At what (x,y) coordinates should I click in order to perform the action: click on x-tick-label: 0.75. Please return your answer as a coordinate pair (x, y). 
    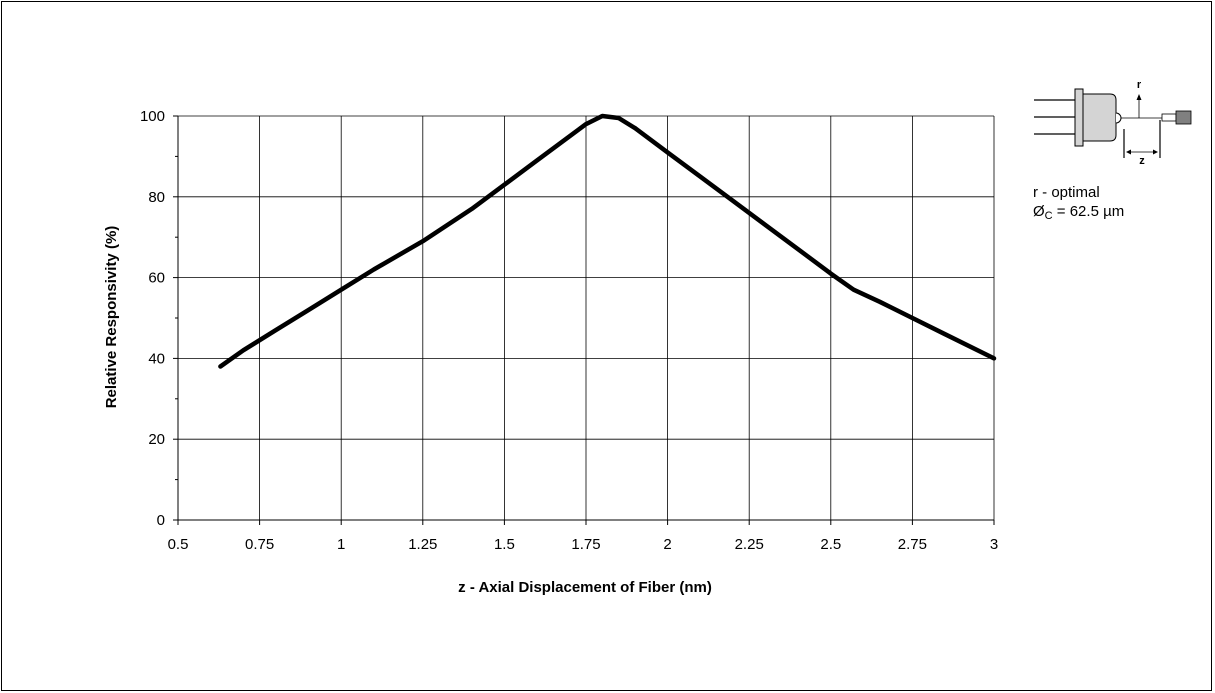
    Looking at the image, I should click on (259, 544).